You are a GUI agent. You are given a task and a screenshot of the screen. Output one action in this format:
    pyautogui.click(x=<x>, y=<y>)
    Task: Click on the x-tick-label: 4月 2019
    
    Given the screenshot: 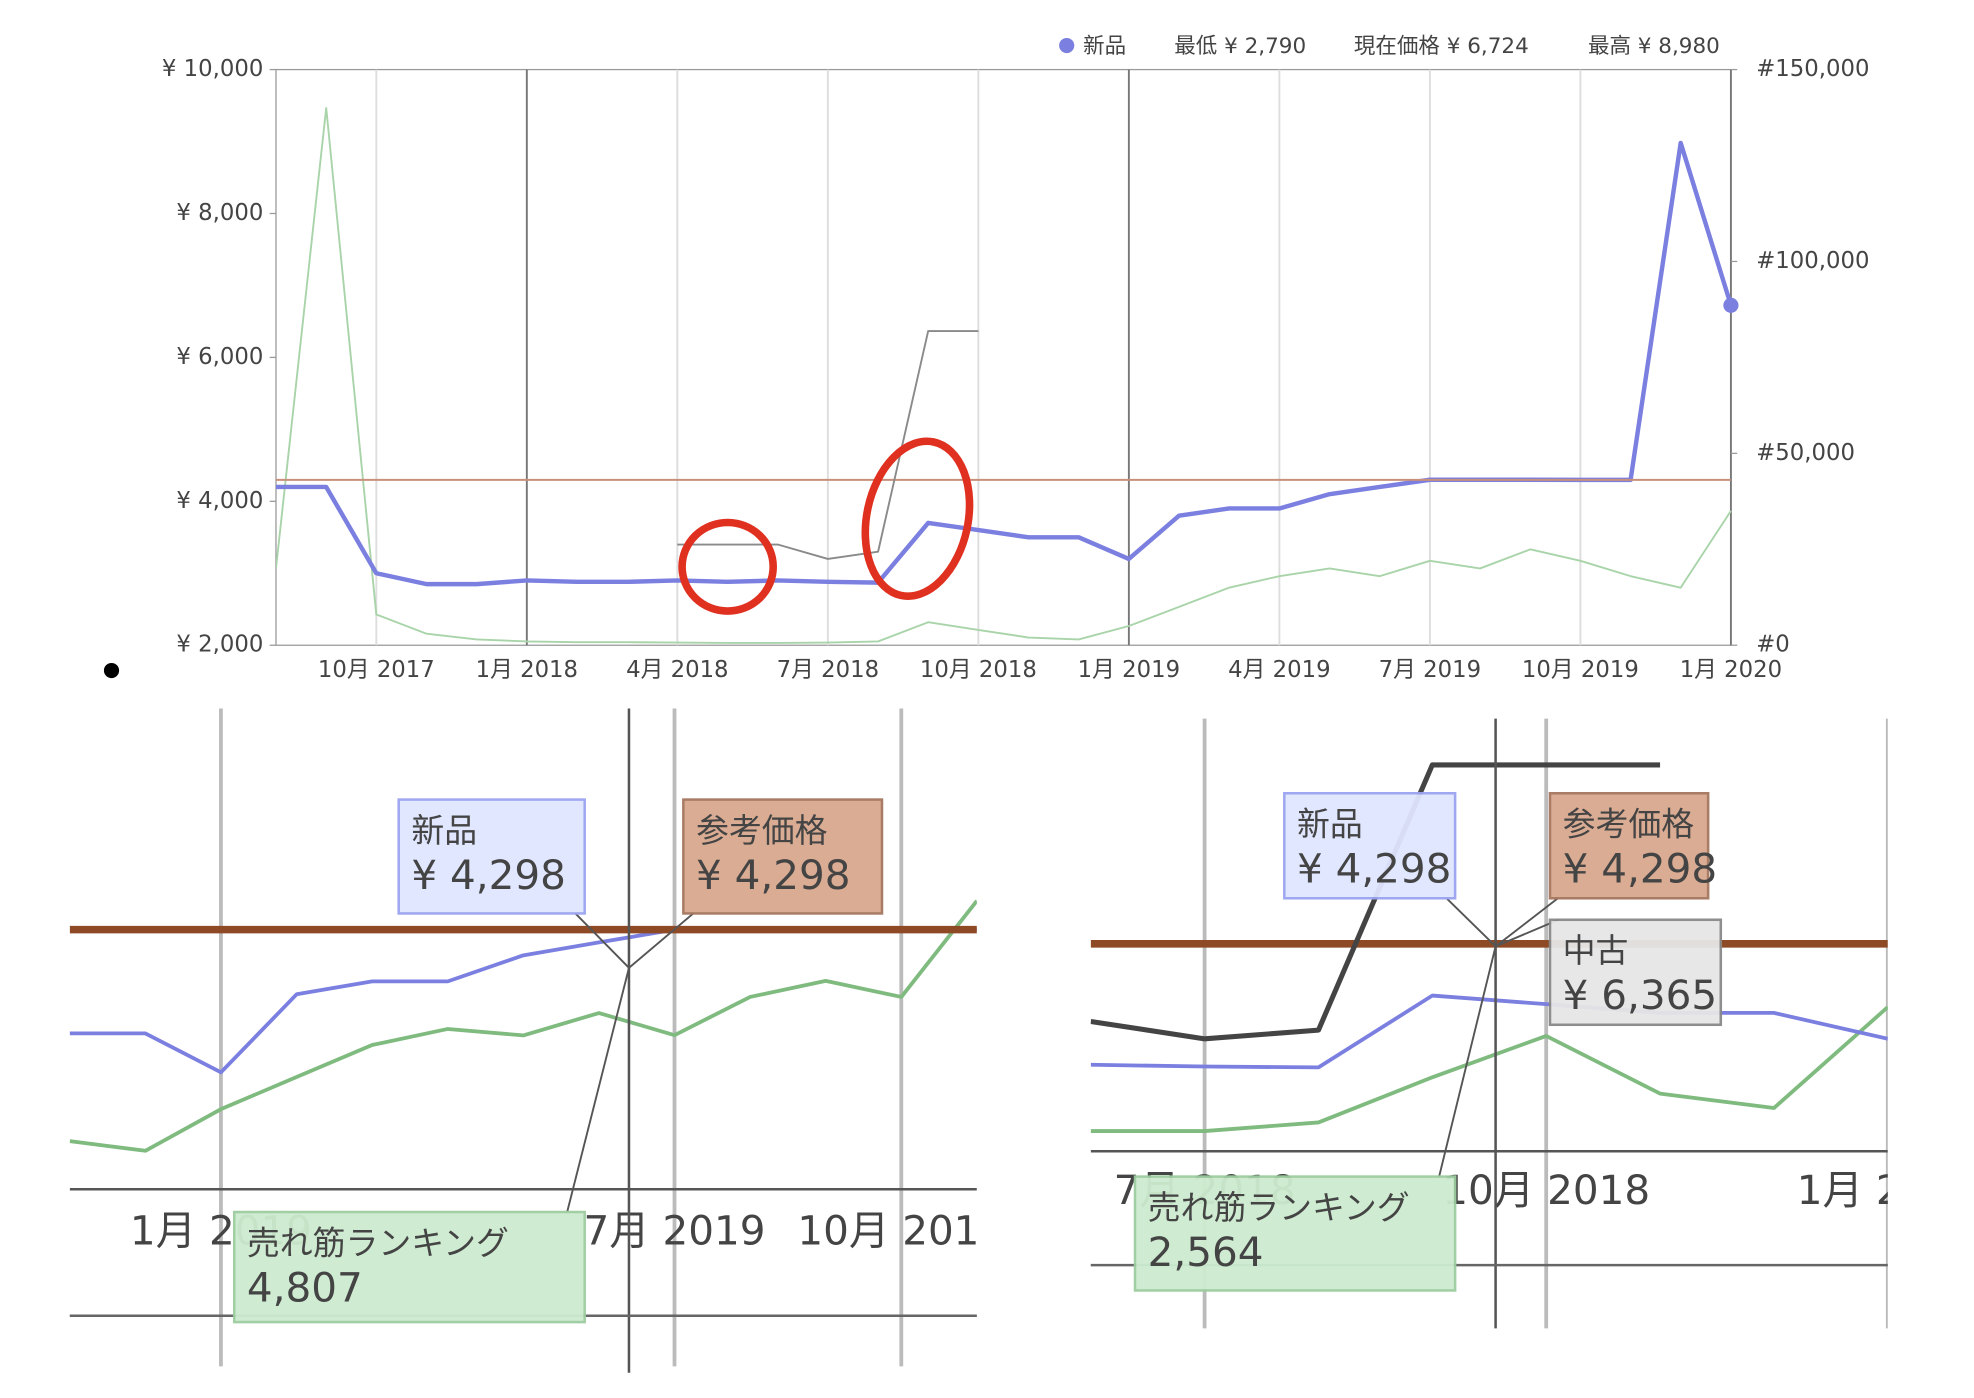 What is the action you would take?
    pyautogui.click(x=1279, y=670)
    